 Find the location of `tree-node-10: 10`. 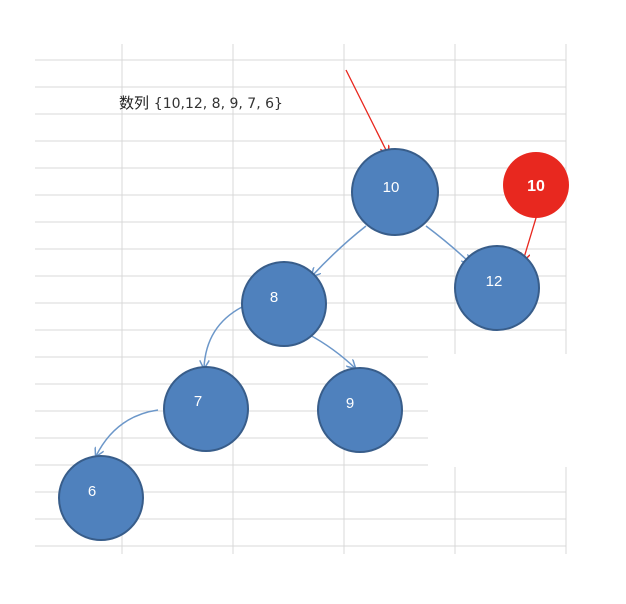

tree-node-10: 10 is located at coordinates (395, 192).